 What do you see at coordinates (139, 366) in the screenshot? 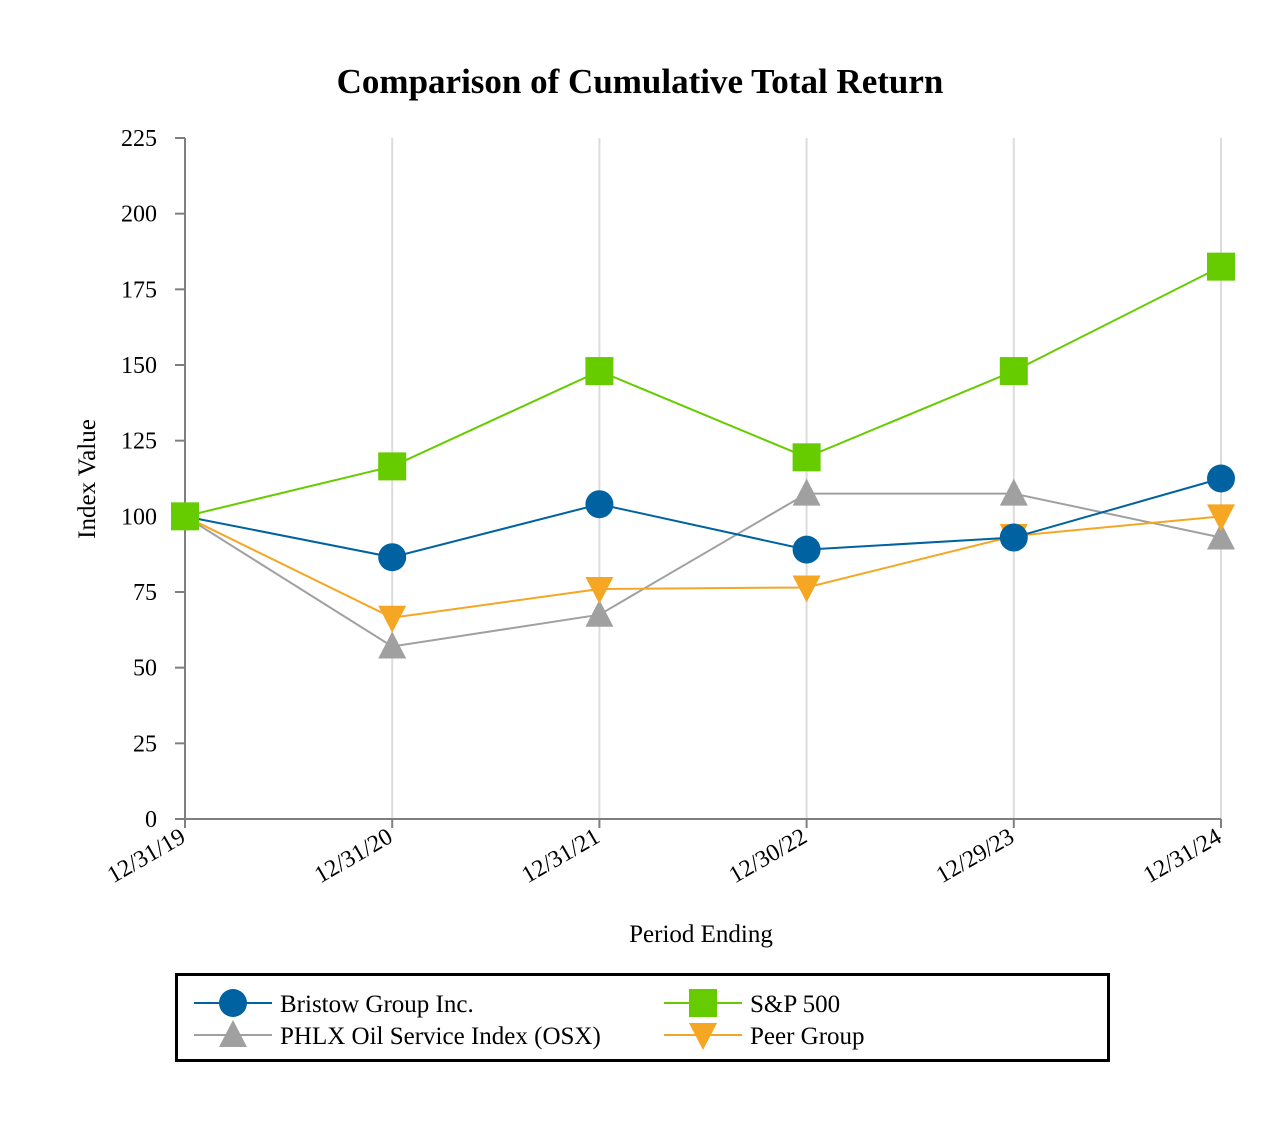
I see `y-tick-label: 150` at bounding box center [139, 366].